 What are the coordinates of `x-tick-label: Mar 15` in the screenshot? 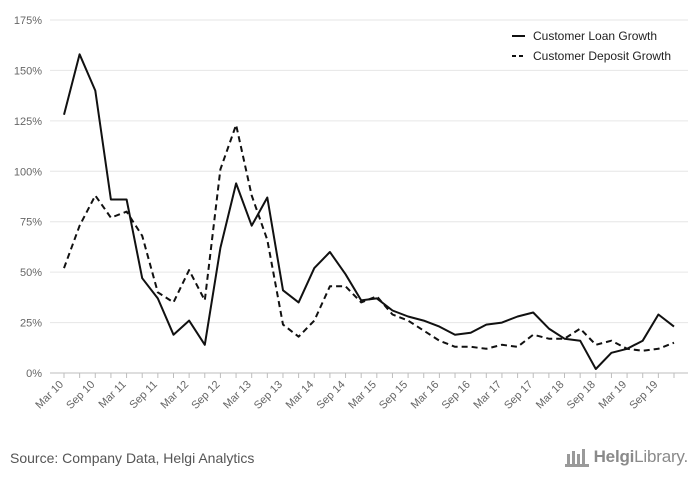 It's located at (362, 395).